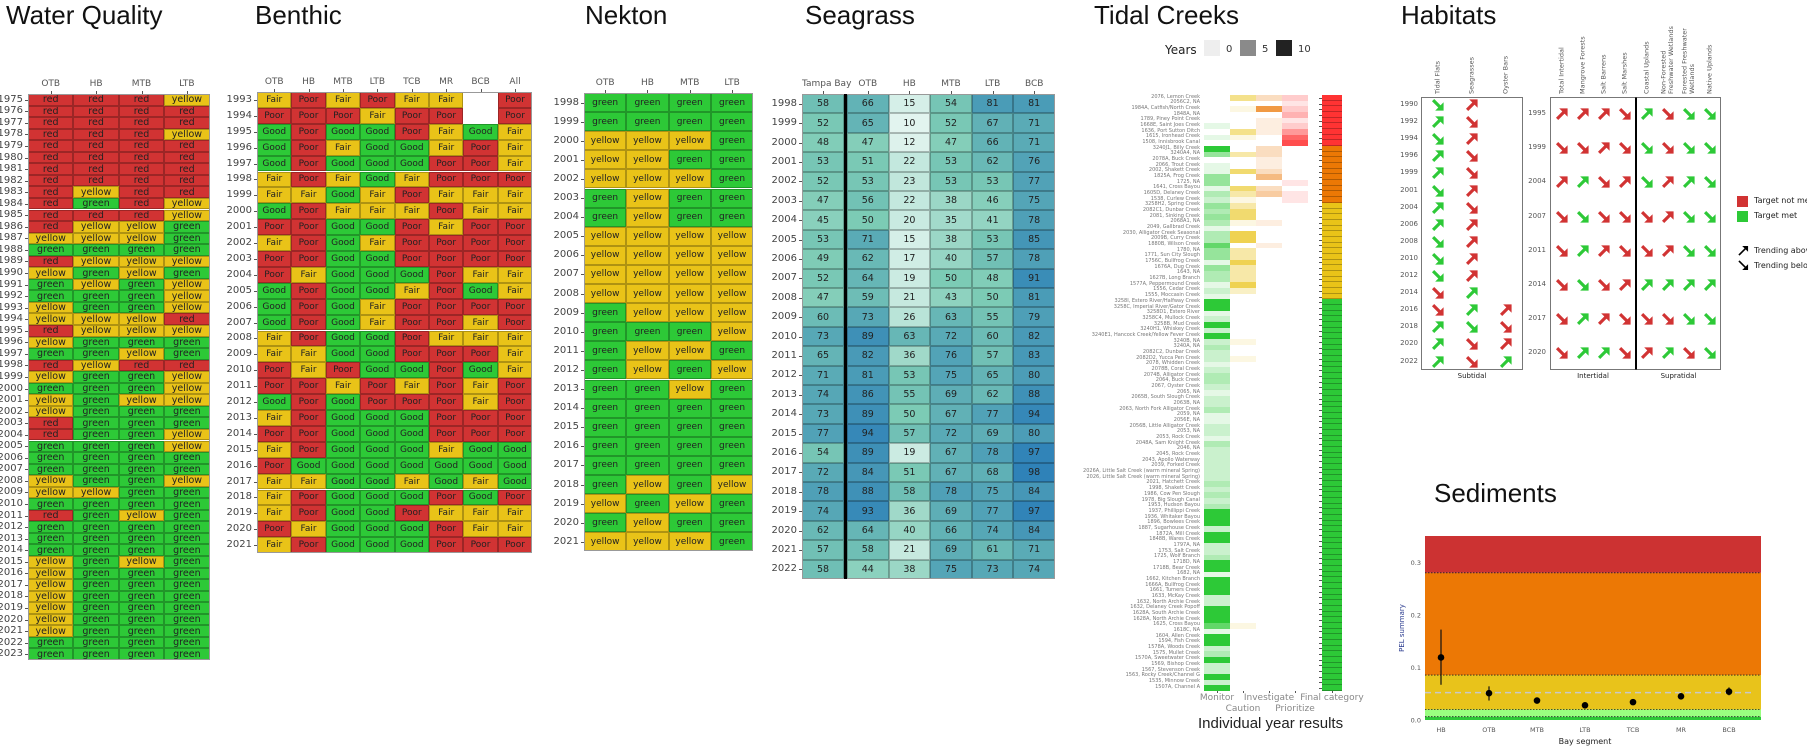 This screenshot has height=746, width=1807. I want to click on supratidal-label: Supratidal, so click(1678, 376).